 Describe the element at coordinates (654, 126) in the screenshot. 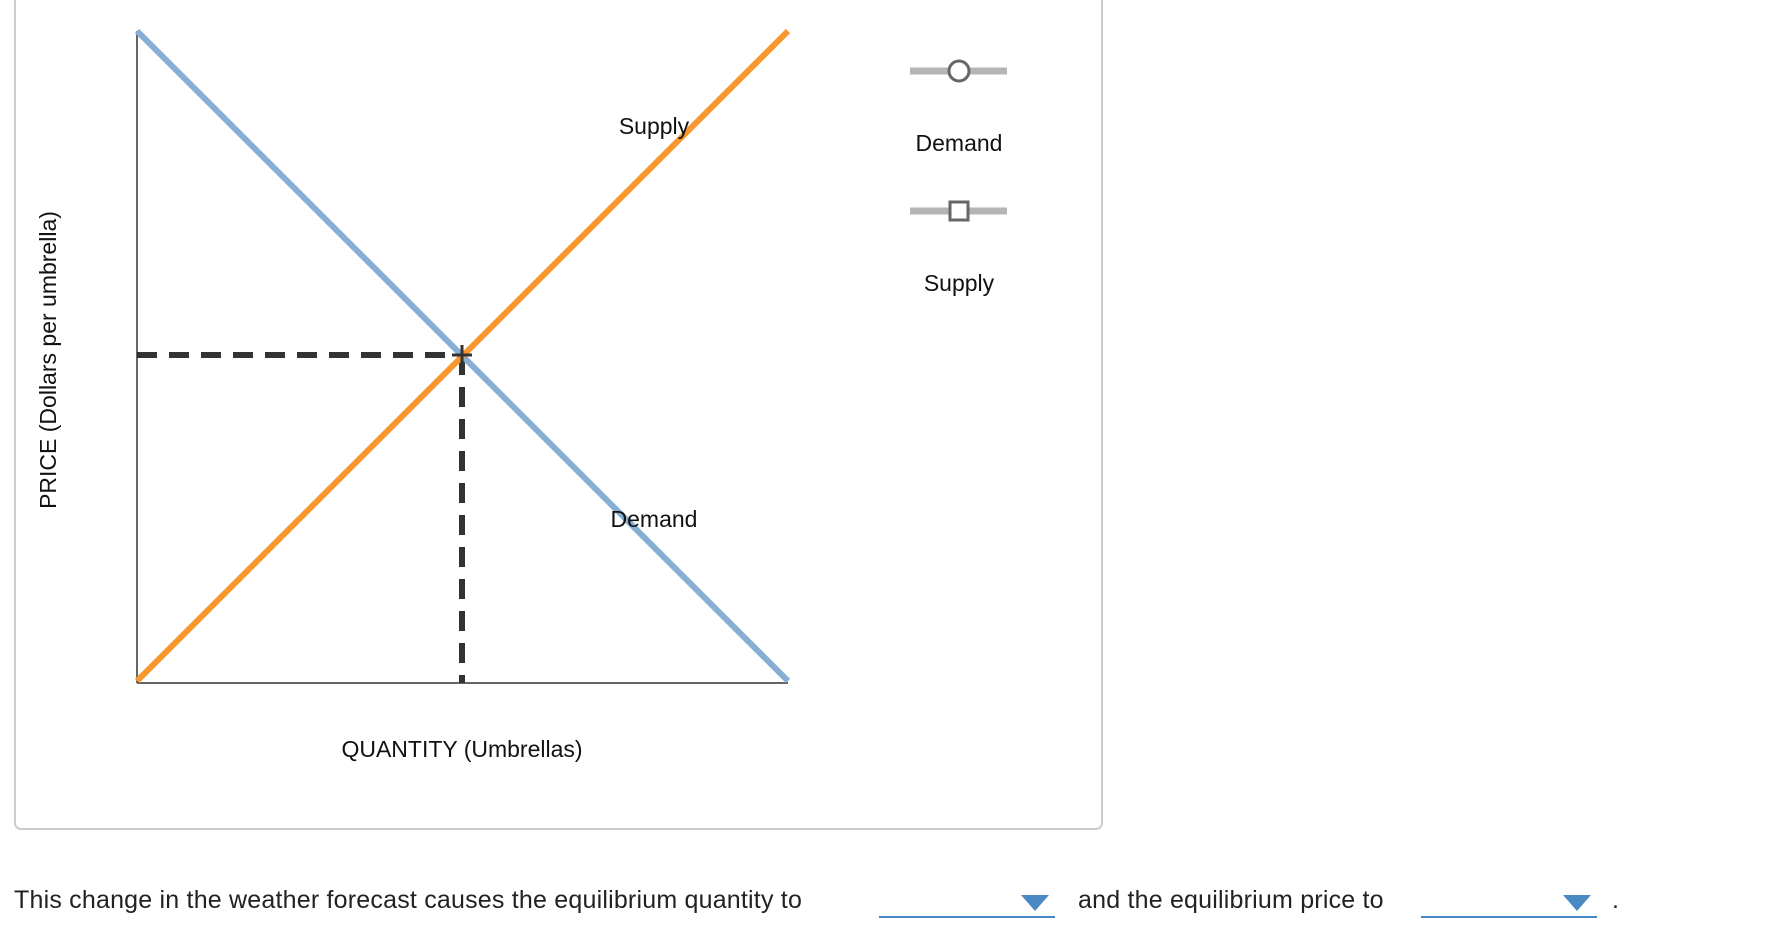

I see `supply-label: Supply` at that location.